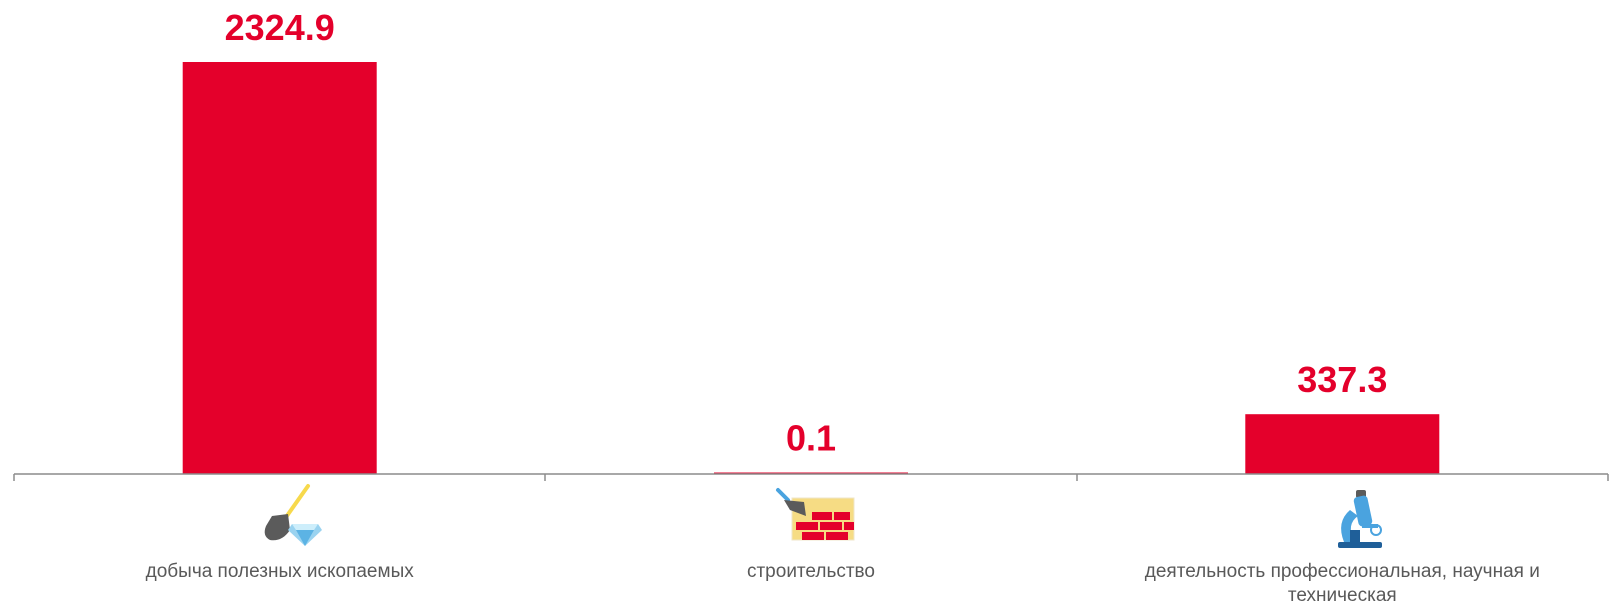 This screenshot has width=1615, height=608. Describe the element at coordinates (280, 27) in the screenshot. I see `data-label: 2324.9` at that location.